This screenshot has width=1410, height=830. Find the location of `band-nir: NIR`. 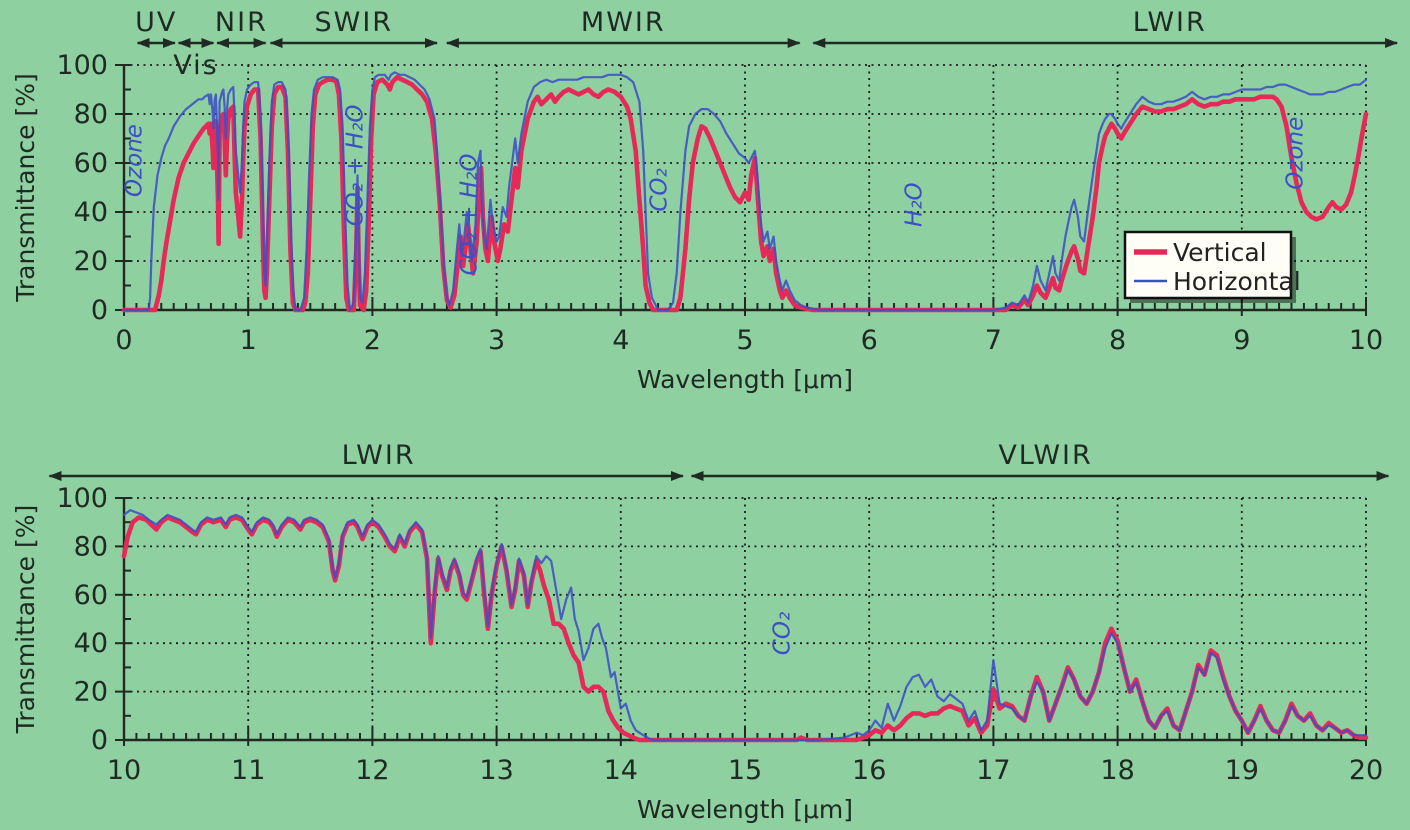

band-nir: NIR is located at coordinates (241, 27).